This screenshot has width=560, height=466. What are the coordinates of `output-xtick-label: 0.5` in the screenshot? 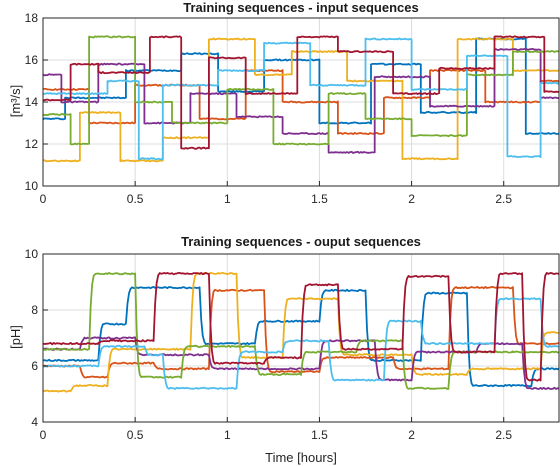 It's located at (135, 435).